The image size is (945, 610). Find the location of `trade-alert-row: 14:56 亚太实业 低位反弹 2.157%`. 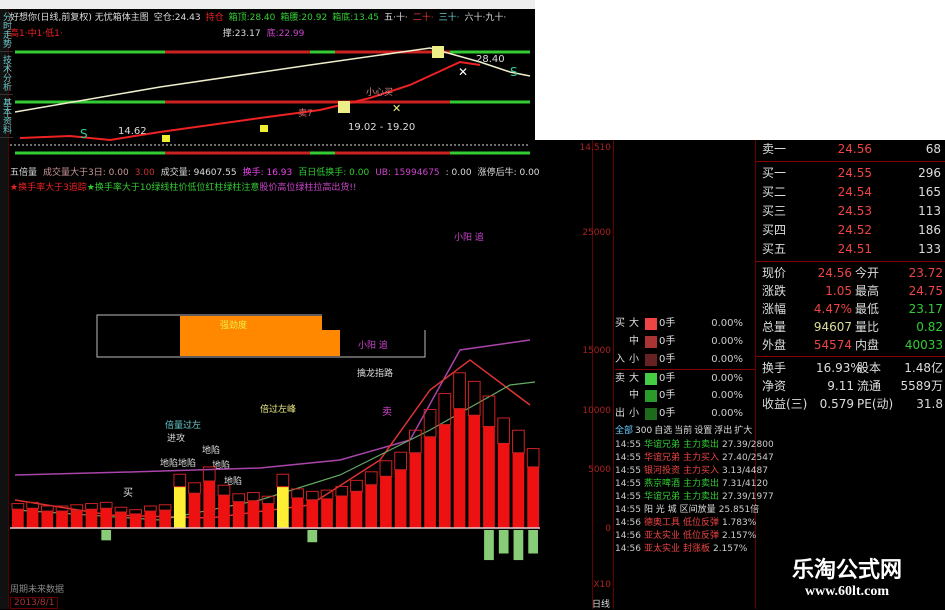

trade-alert-row: 14:56 亚太实业 低位反弹 2.157% is located at coordinates (685, 536).